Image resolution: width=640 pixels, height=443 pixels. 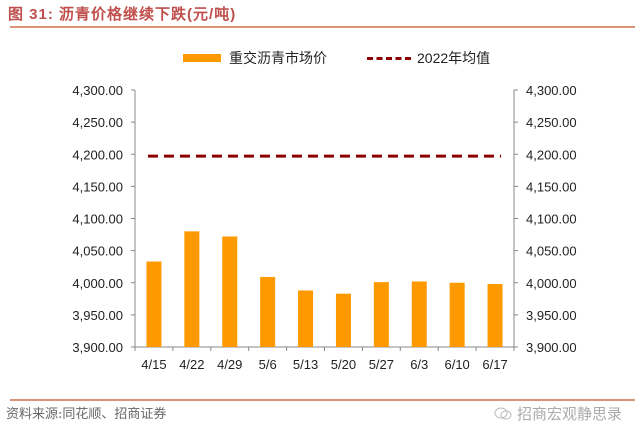 I want to click on y-tick-label-right: 4,050.00, so click(x=551, y=251).